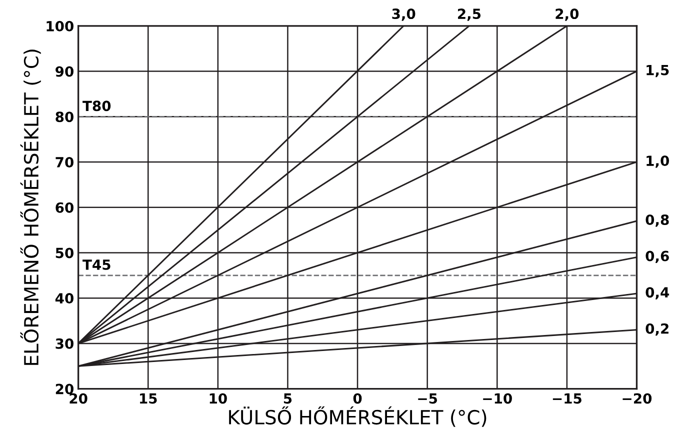 The image size is (681, 432). Describe the element at coordinates (567, 398) in the screenshot. I see `x-tick-label: −15` at that location.